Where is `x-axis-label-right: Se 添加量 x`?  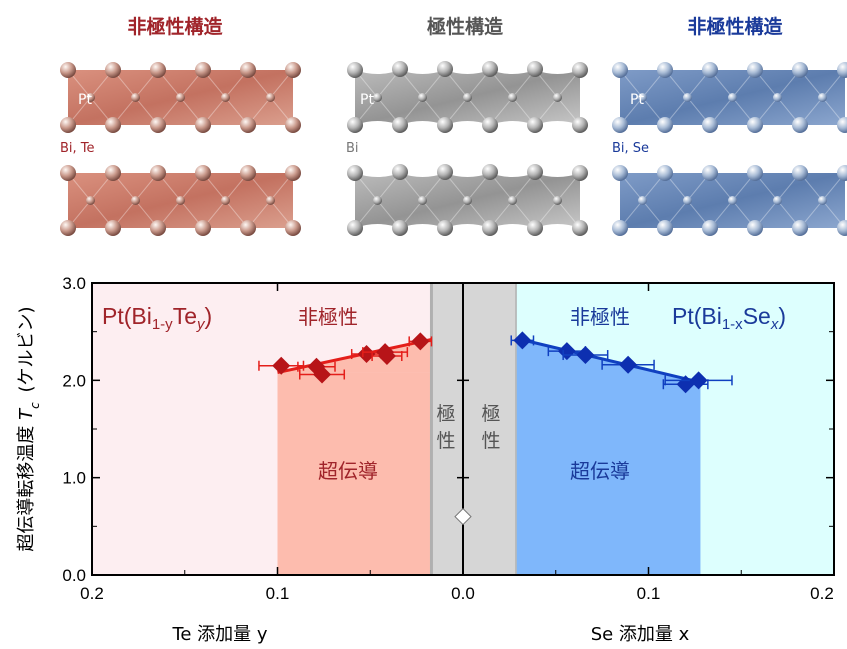 x-axis-label-right: Se 添加量 x is located at coordinates (640, 634).